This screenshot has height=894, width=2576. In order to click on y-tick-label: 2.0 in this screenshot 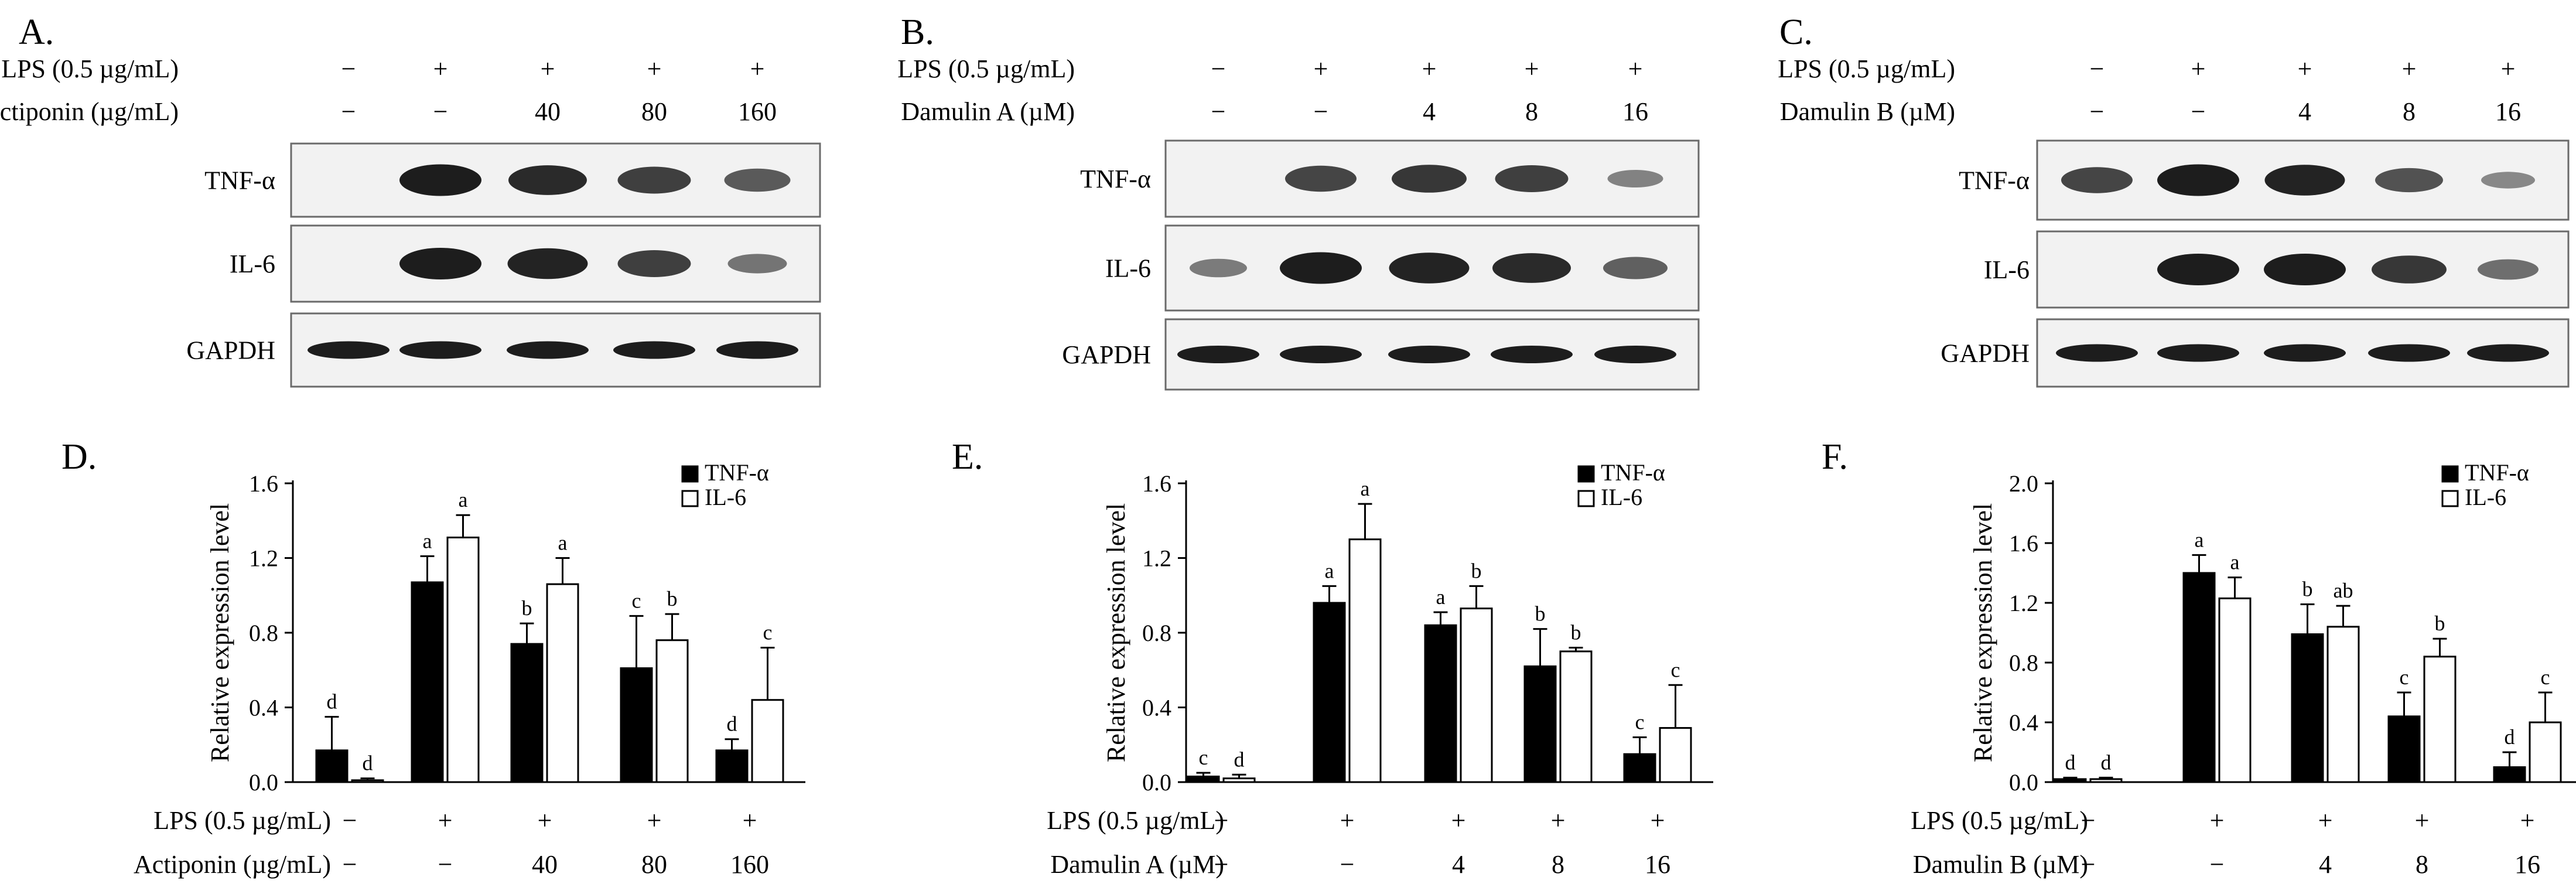, I will do `click(2024, 483)`.